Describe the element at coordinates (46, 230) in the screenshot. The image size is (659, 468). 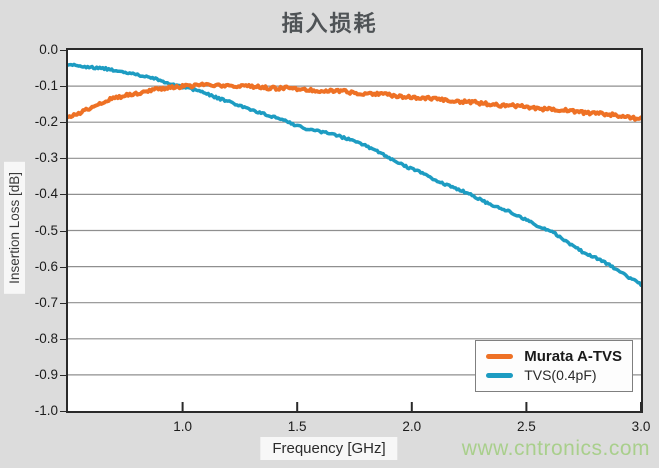
I see `y-tick-label: -0.5` at that location.